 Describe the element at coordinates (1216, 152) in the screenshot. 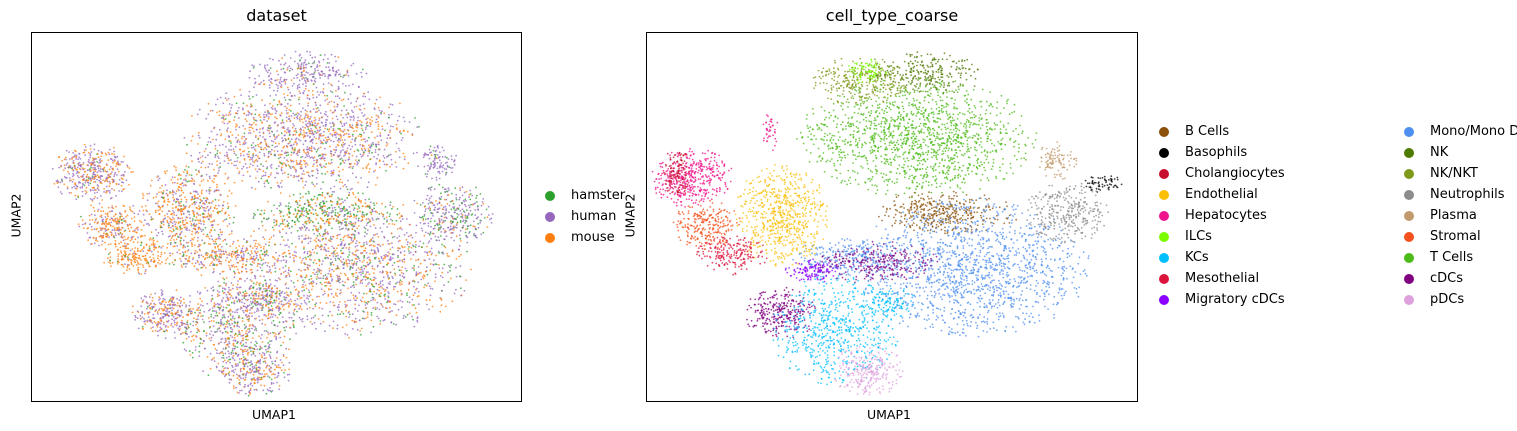

I see `legend-label: Basophils` at that location.